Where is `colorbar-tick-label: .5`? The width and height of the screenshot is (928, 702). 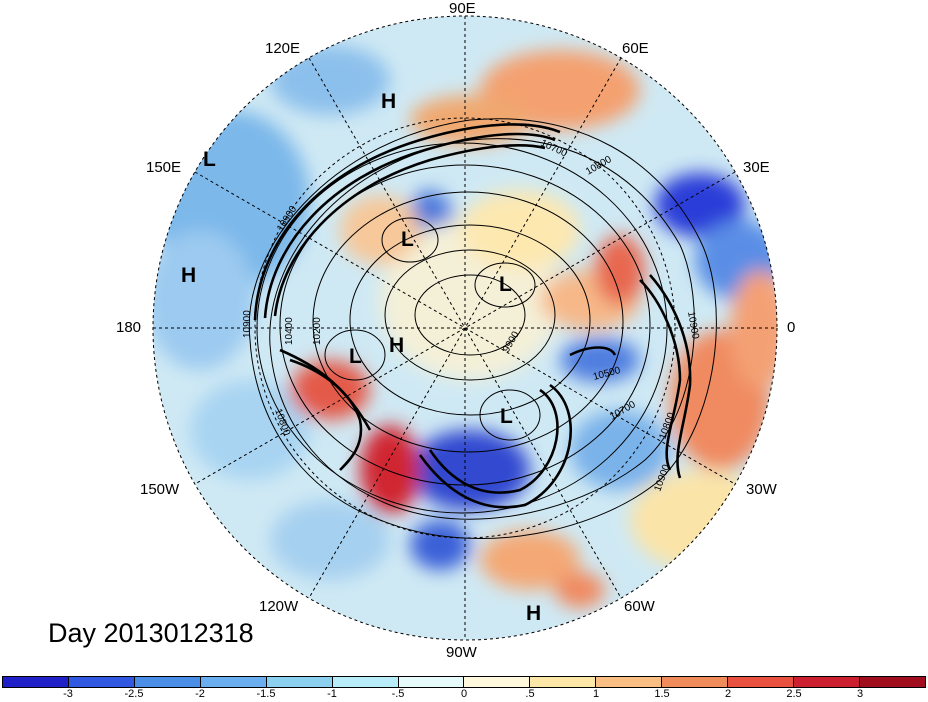
colorbar-tick-label: .5 is located at coordinates (530, 694).